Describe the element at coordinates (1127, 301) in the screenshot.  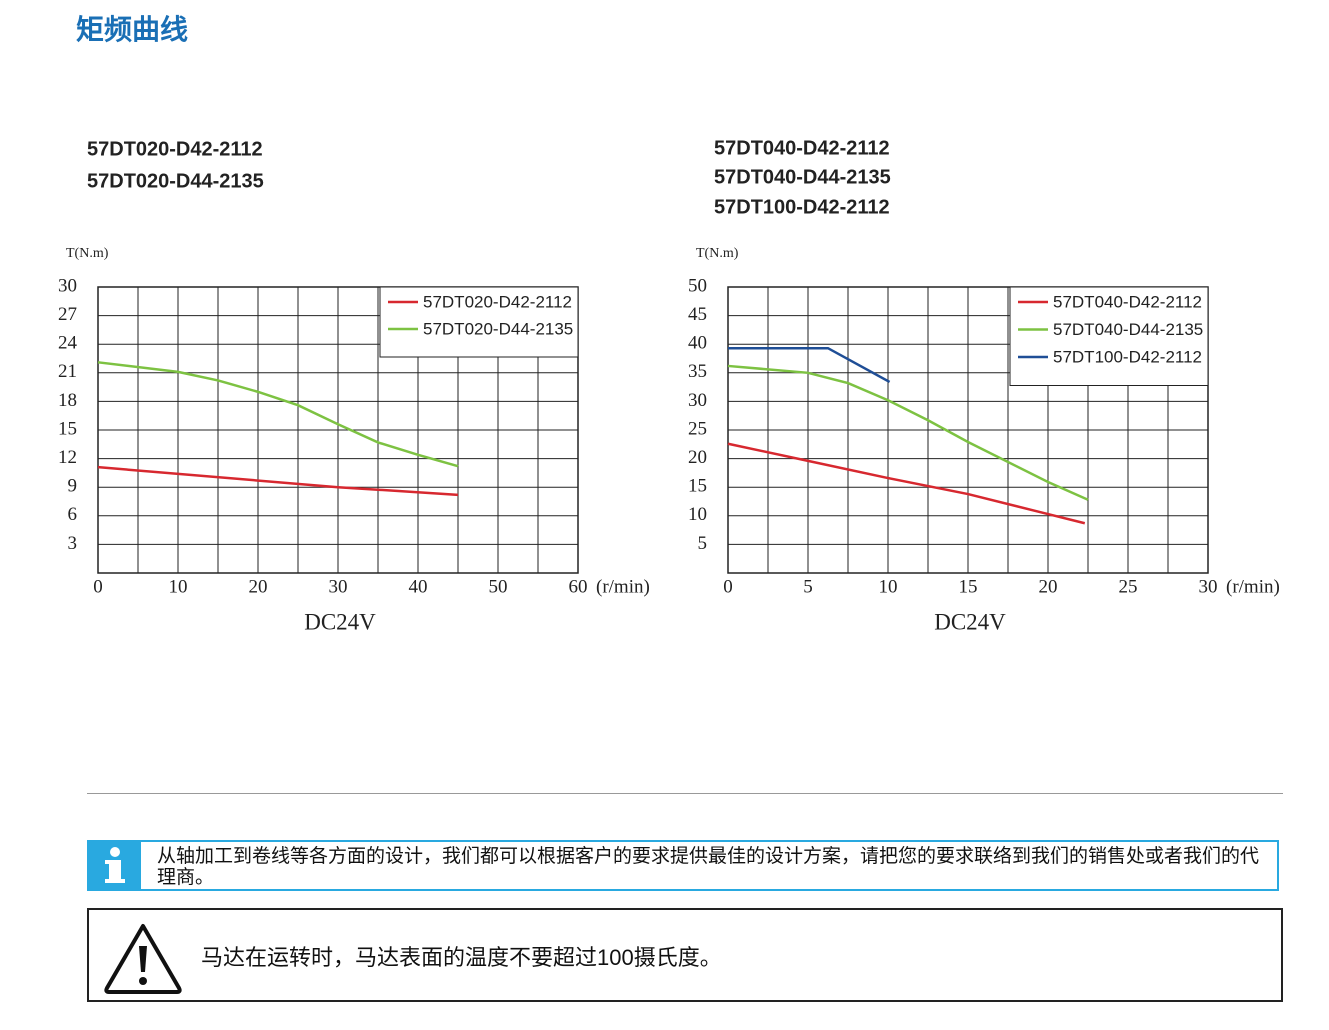
I see `legend-label: 57DT040-D42-2112` at that location.